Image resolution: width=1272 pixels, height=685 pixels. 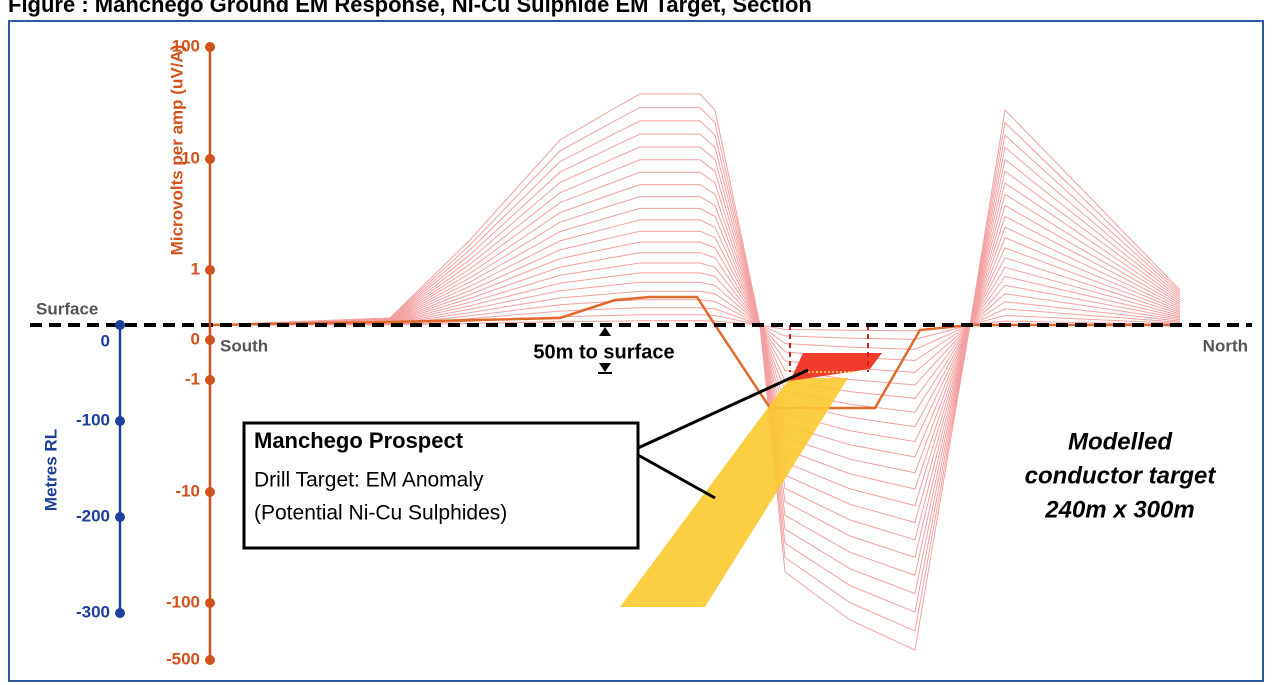 I want to click on highlight-profile, so click(x=694, y=352).